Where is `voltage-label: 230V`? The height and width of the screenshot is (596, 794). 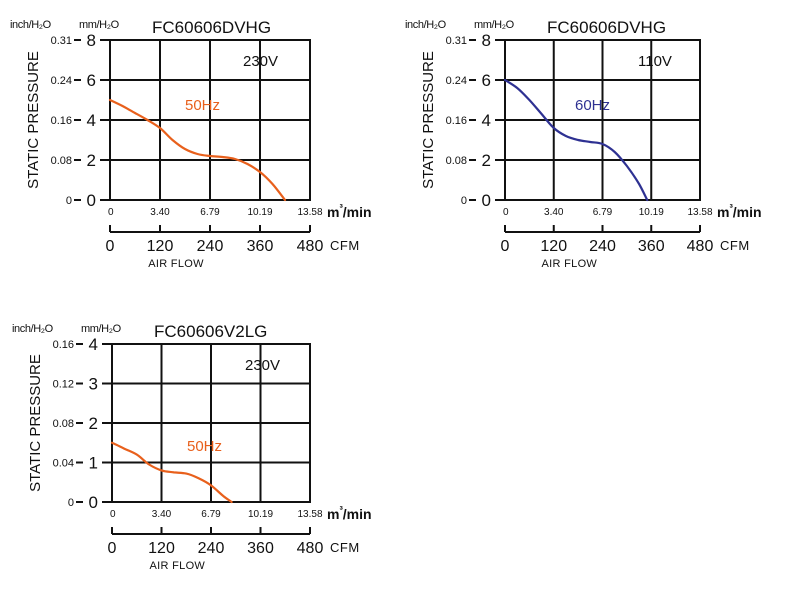 voltage-label: 230V is located at coordinates (262, 365).